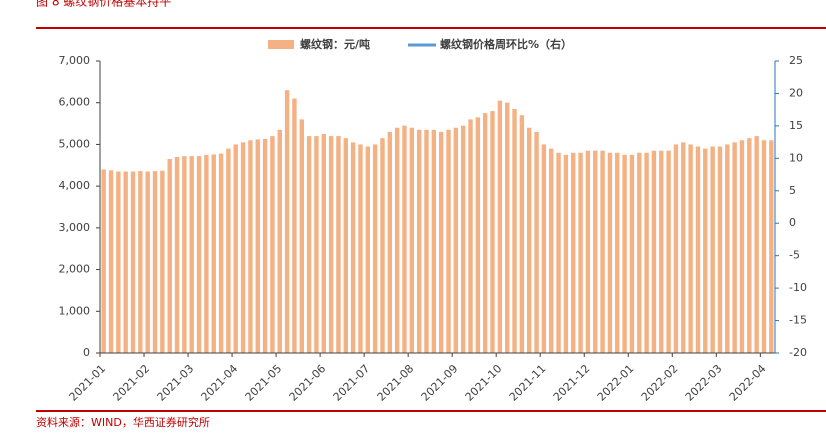 The image size is (826, 437). I want to click on x-tick-label: 2021-08, so click(396, 383).